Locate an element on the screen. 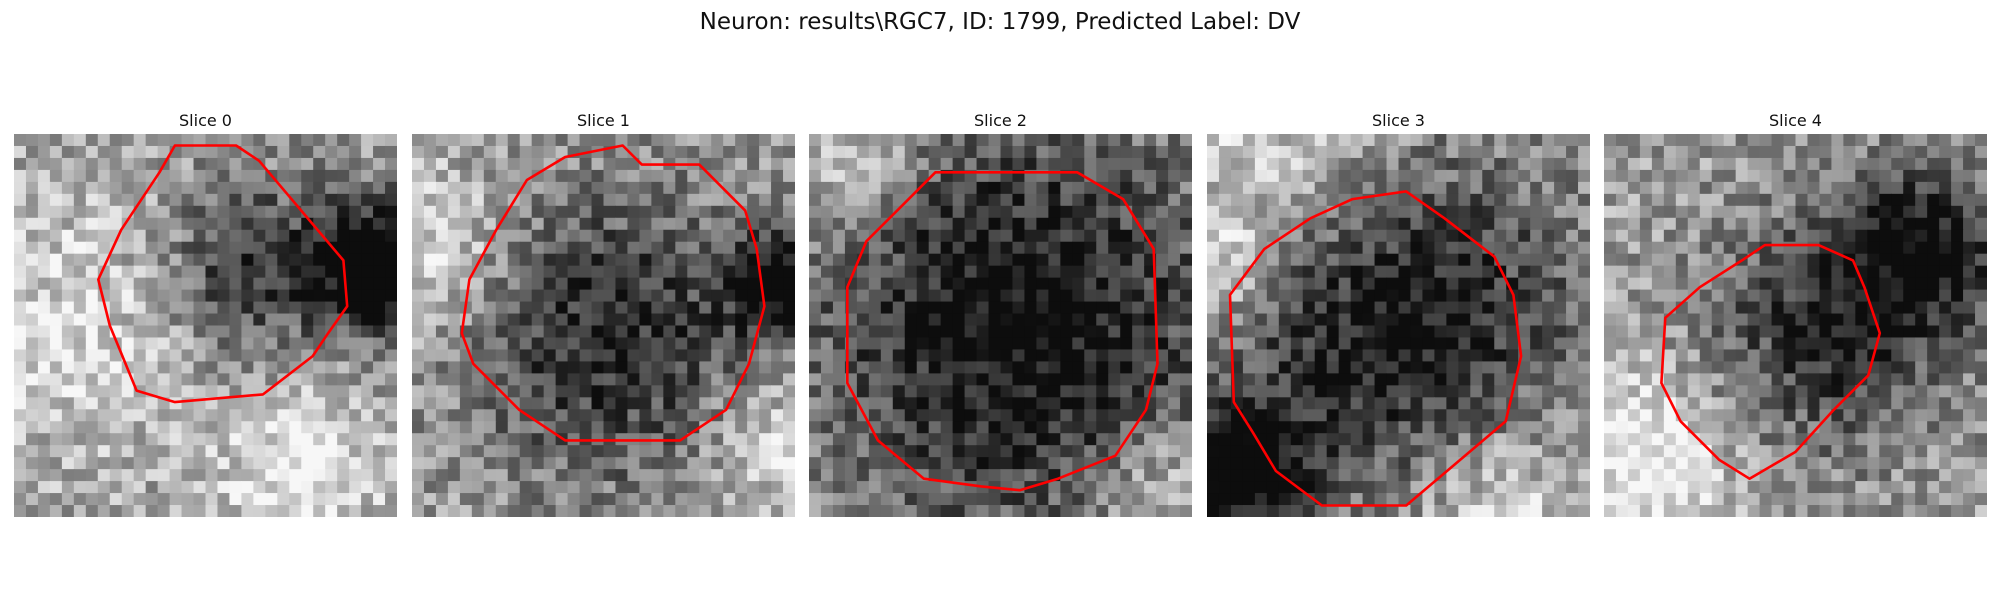 Image resolution: width=2000 pixels, height=600 pixels. slice-panel-1: Slice 1 is located at coordinates (603, 312).